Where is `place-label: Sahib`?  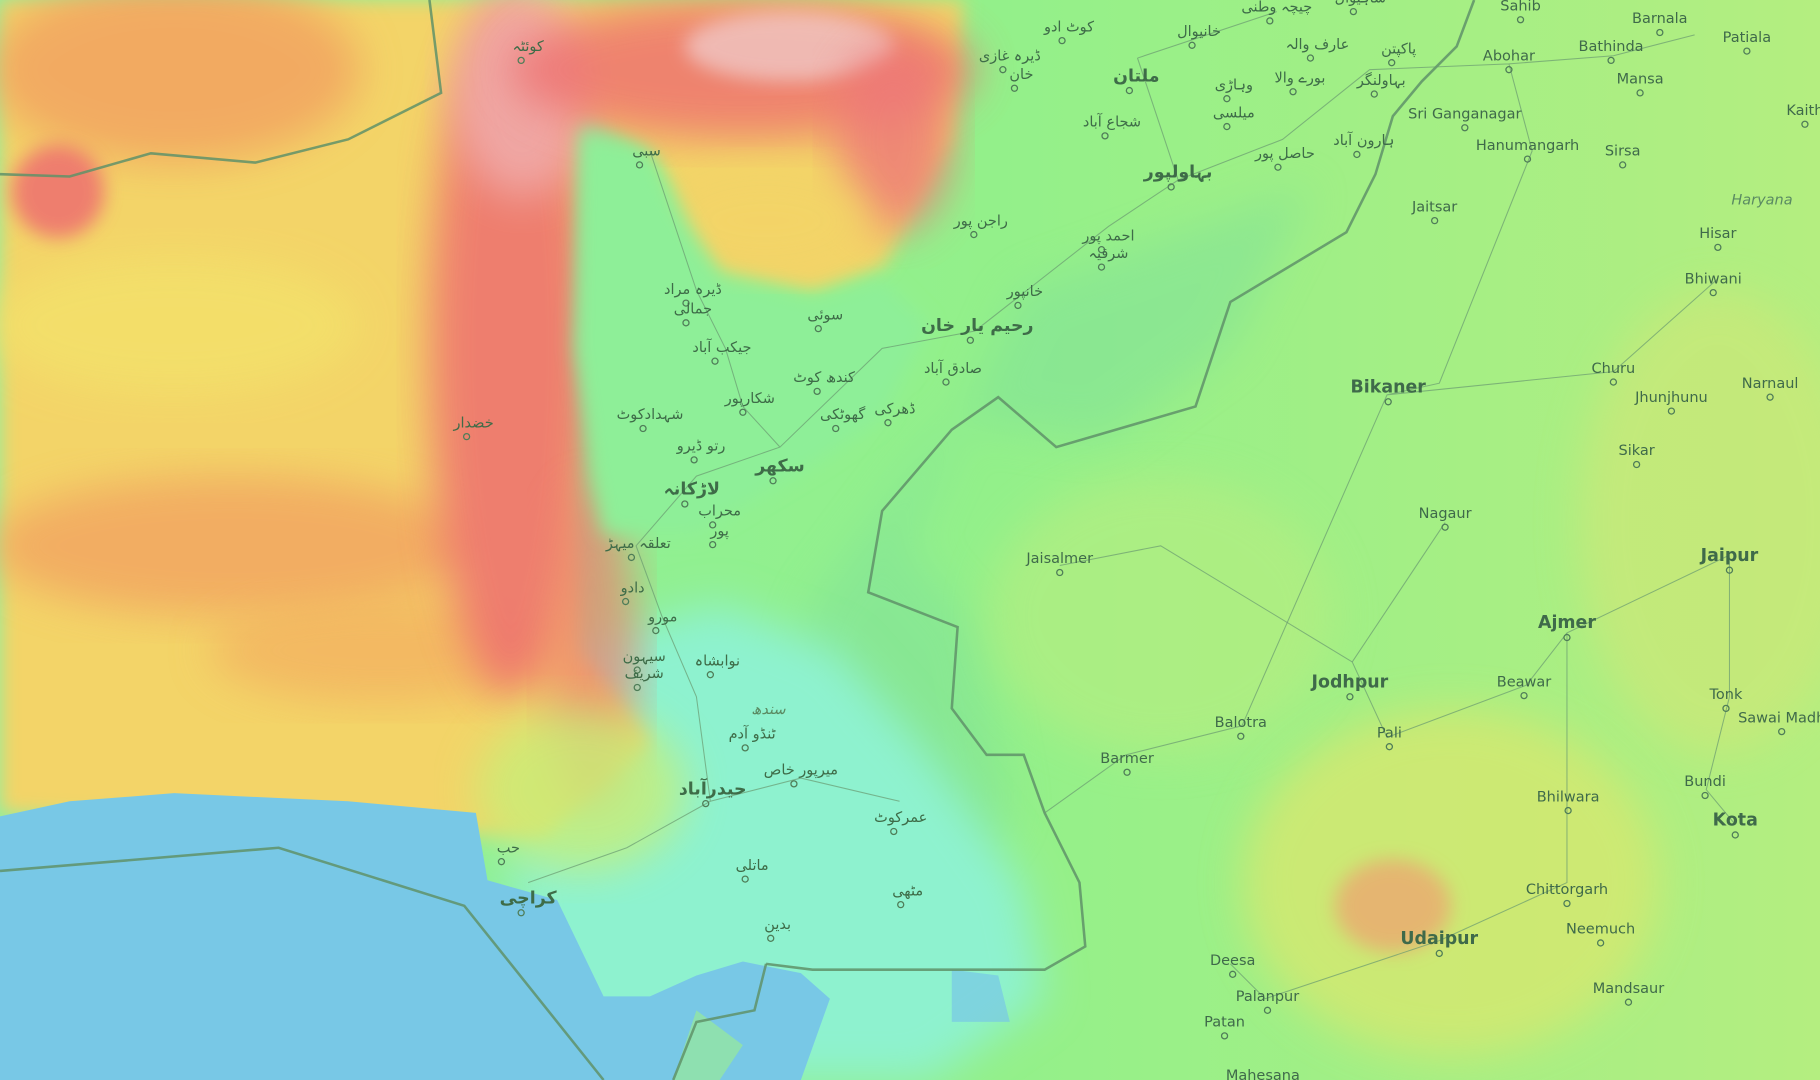
place-label: Sahib is located at coordinates (1520, 7).